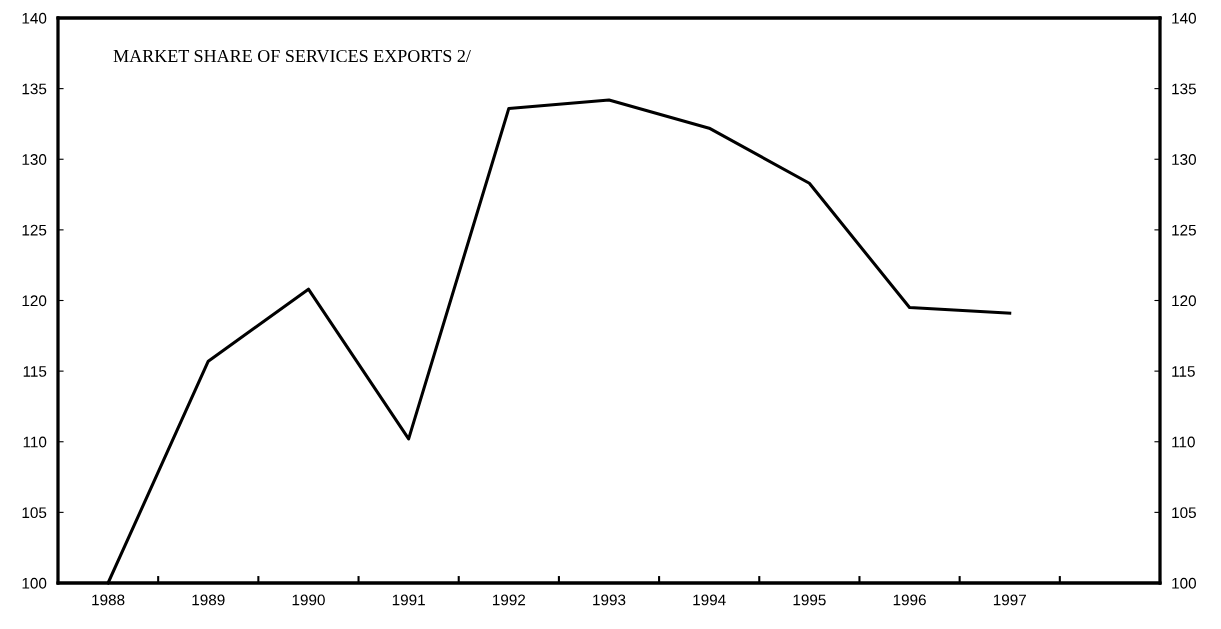 The height and width of the screenshot is (629, 1221). I want to click on y-tick-label: 115, so click(35, 371).